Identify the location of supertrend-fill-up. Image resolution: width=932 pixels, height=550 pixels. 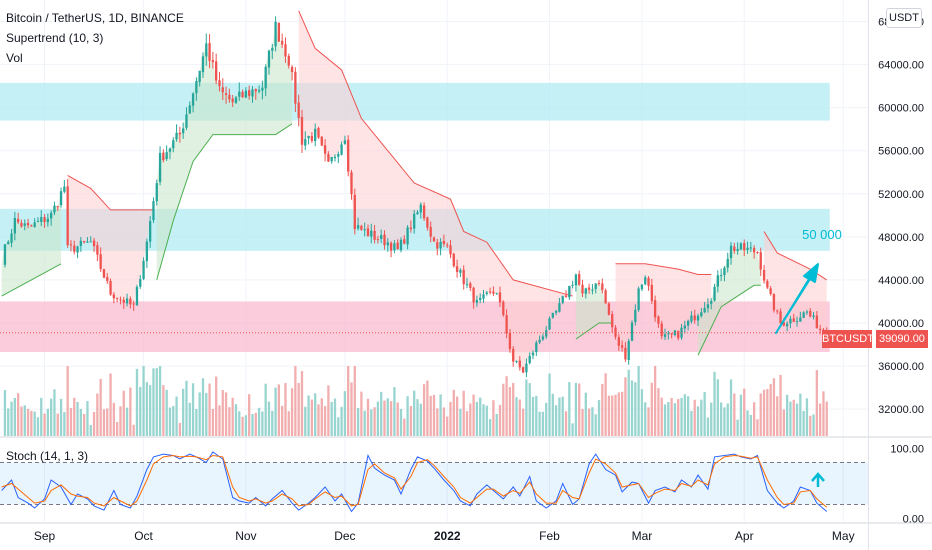
(224, 150).